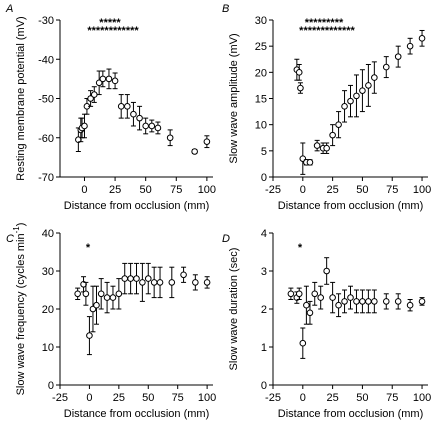  What do you see at coordinates (113, 31) in the screenshot?
I see `significance: ************` at bounding box center [113, 31].